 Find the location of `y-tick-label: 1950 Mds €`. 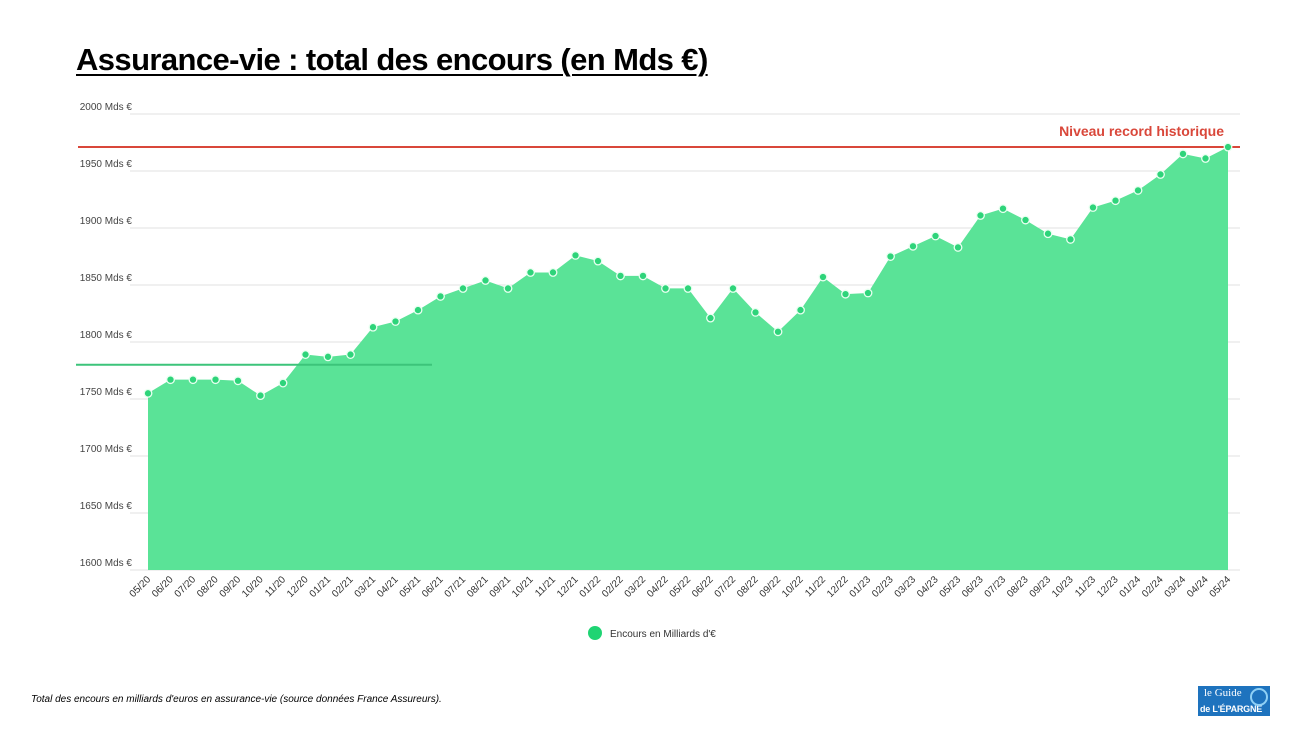

y-tick-label: 1950 Mds € is located at coordinates (106, 164).